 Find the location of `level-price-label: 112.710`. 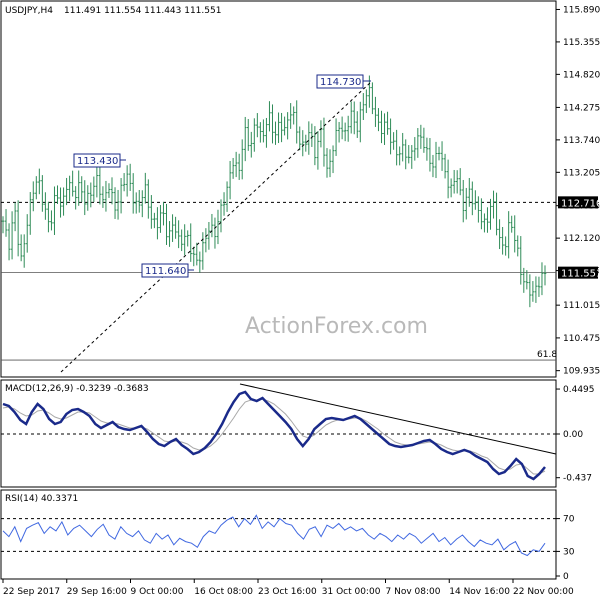

level-price-label: 112.710 is located at coordinates (580, 203).